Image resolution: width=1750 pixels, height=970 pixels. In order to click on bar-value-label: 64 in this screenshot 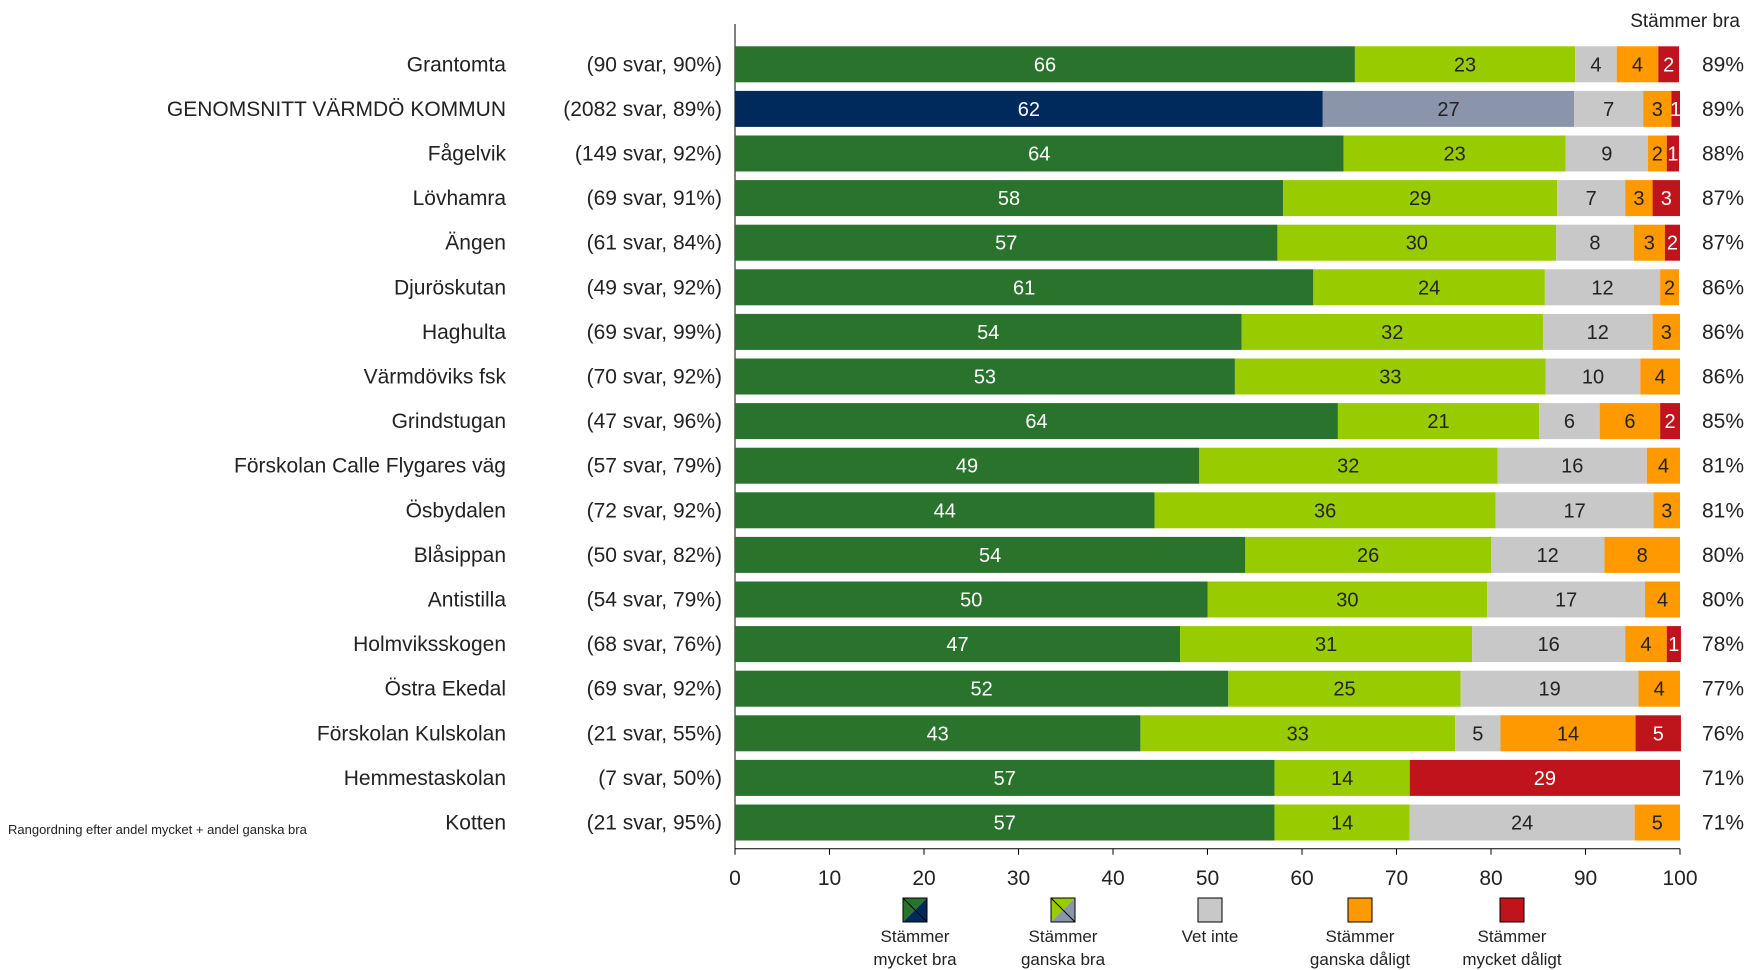, I will do `click(1036, 422)`.